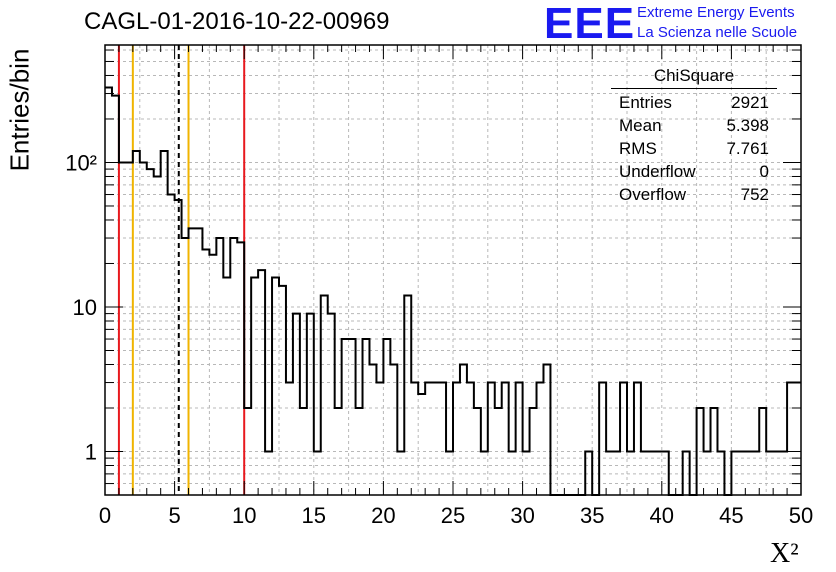  I want to click on stats-row-overflow: Overflow 752, so click(694, 194).